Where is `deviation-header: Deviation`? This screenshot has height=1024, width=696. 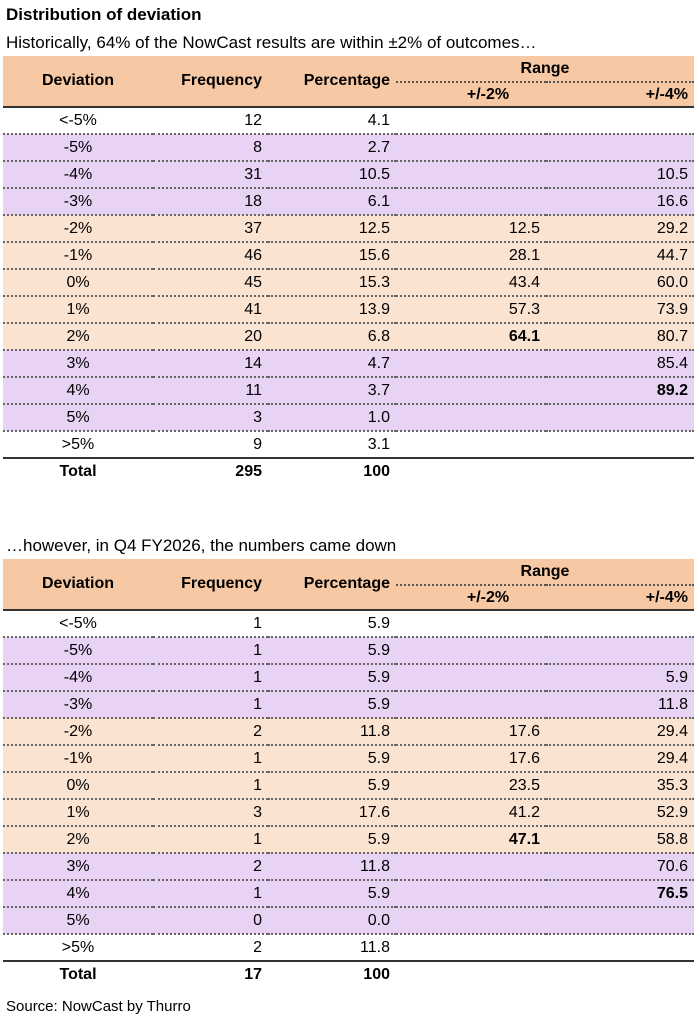 deviation-header: Deviation is located at coordinates (78, 81).